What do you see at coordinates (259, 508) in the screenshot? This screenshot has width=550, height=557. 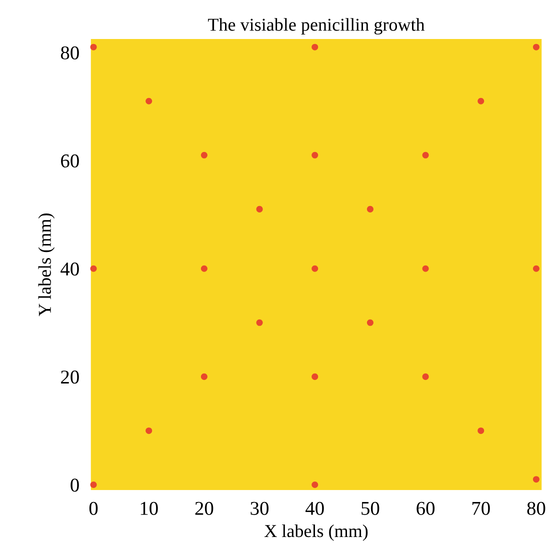 I see `x-tick-label: 30` at bounding box center [259, 508].